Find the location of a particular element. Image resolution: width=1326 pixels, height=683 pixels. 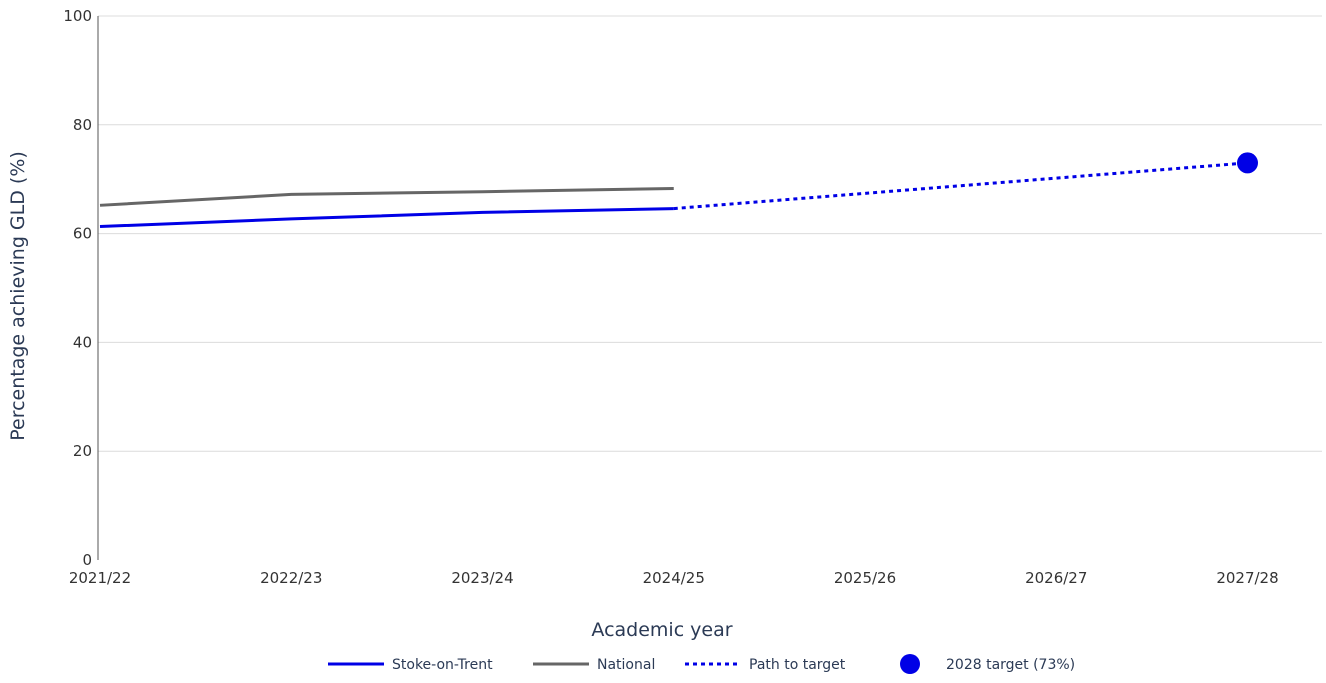

y-axis-ticks: 0 20 40 60 80 100 is located at coordinates (77, 288).